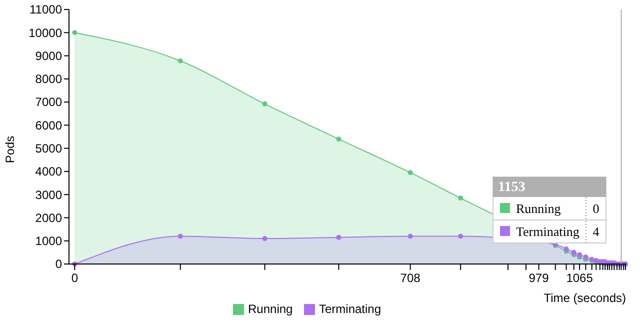  I want to click on annotation: 1153, so click(512, 187).